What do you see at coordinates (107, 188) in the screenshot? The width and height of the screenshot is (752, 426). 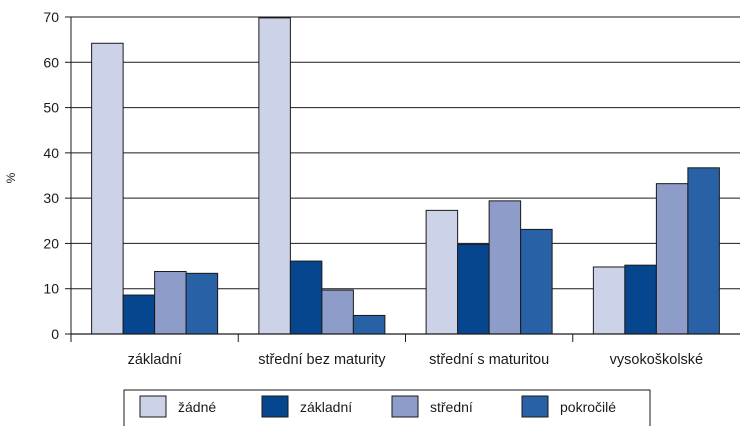 I see `bar-zadne-zakladni` at bounding box center [107, 188].